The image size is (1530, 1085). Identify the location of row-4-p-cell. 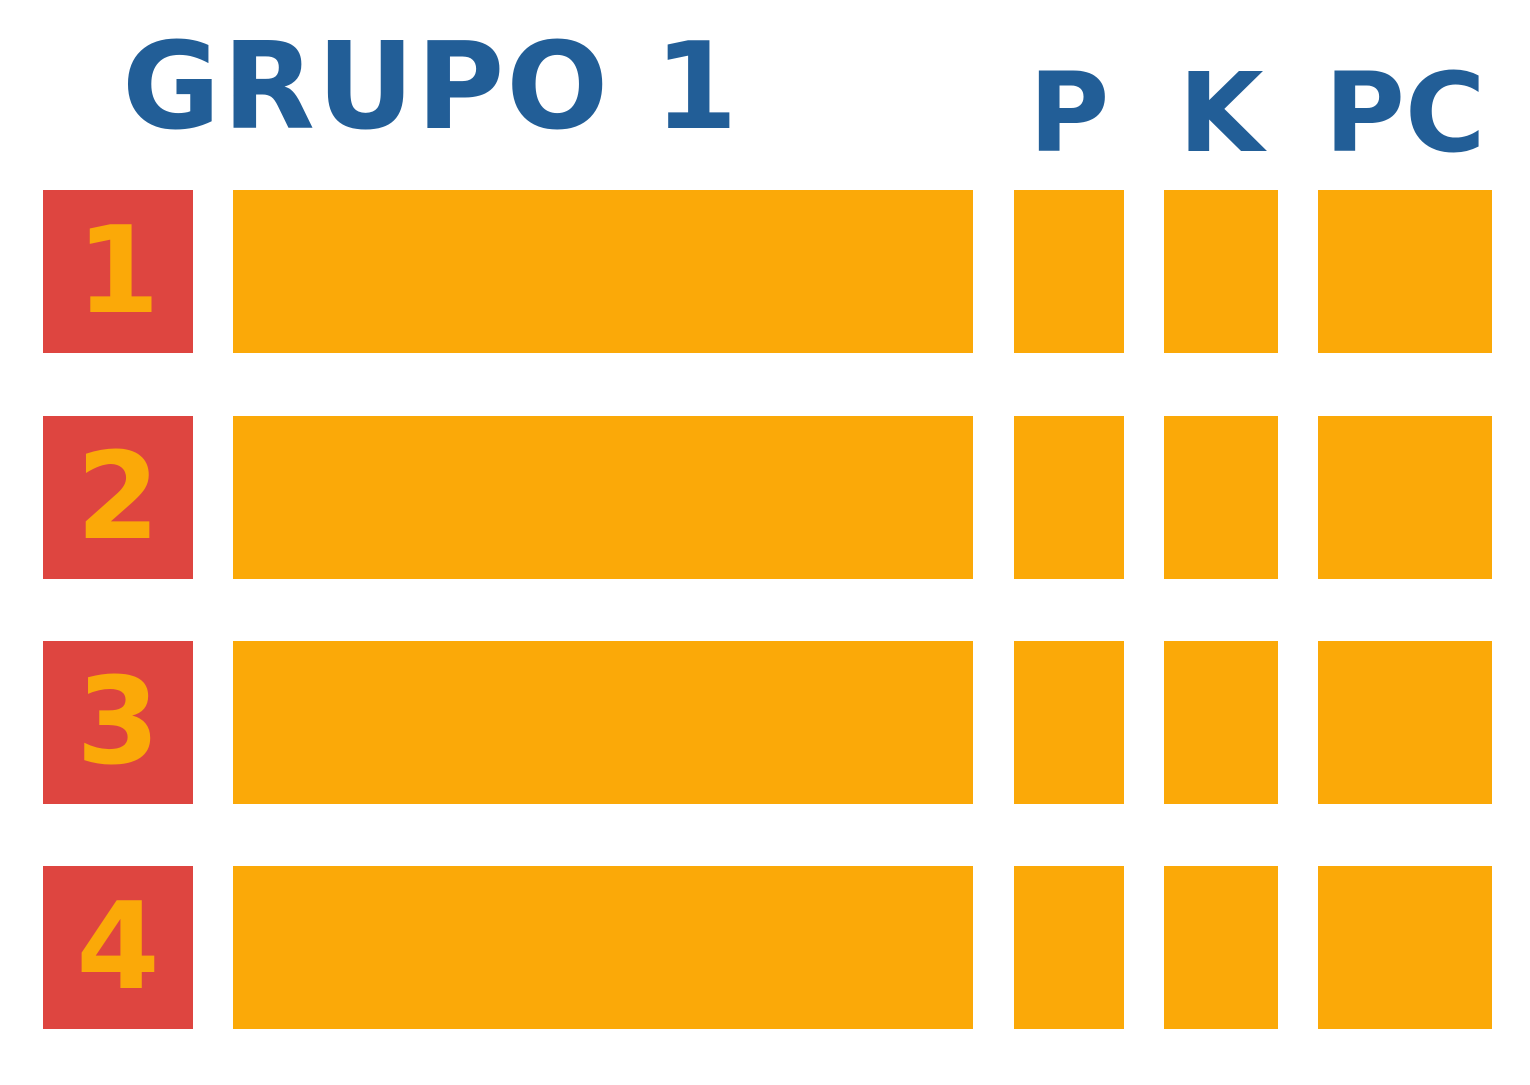
(1069, 947).